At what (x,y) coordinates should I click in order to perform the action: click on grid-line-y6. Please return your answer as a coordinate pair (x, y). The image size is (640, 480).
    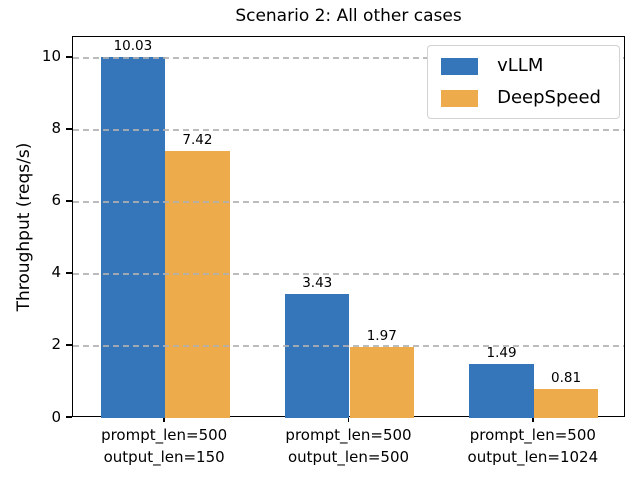
    Looking at the image, I should click on (348, 202).